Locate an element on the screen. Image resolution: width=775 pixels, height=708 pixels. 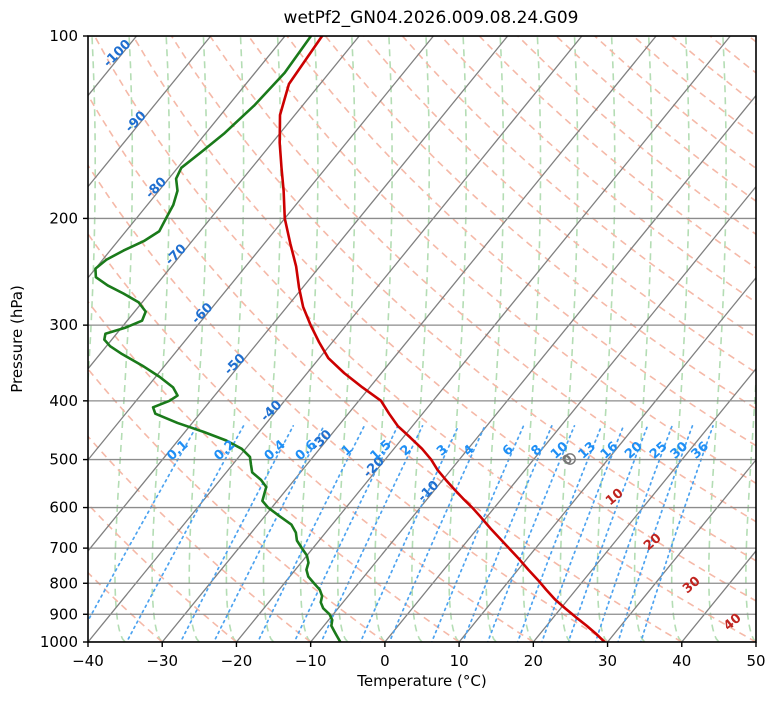
x-tick-label: −20 is located at coordinates (237, 661).